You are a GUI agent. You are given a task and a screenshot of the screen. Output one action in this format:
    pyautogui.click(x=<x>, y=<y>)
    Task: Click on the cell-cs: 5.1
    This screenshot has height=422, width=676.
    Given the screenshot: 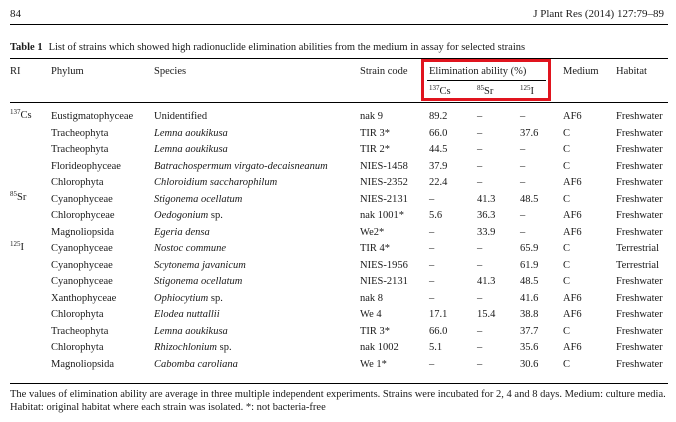 What is the action you would take?
    pyautogui.click(x=436, y=347)
    